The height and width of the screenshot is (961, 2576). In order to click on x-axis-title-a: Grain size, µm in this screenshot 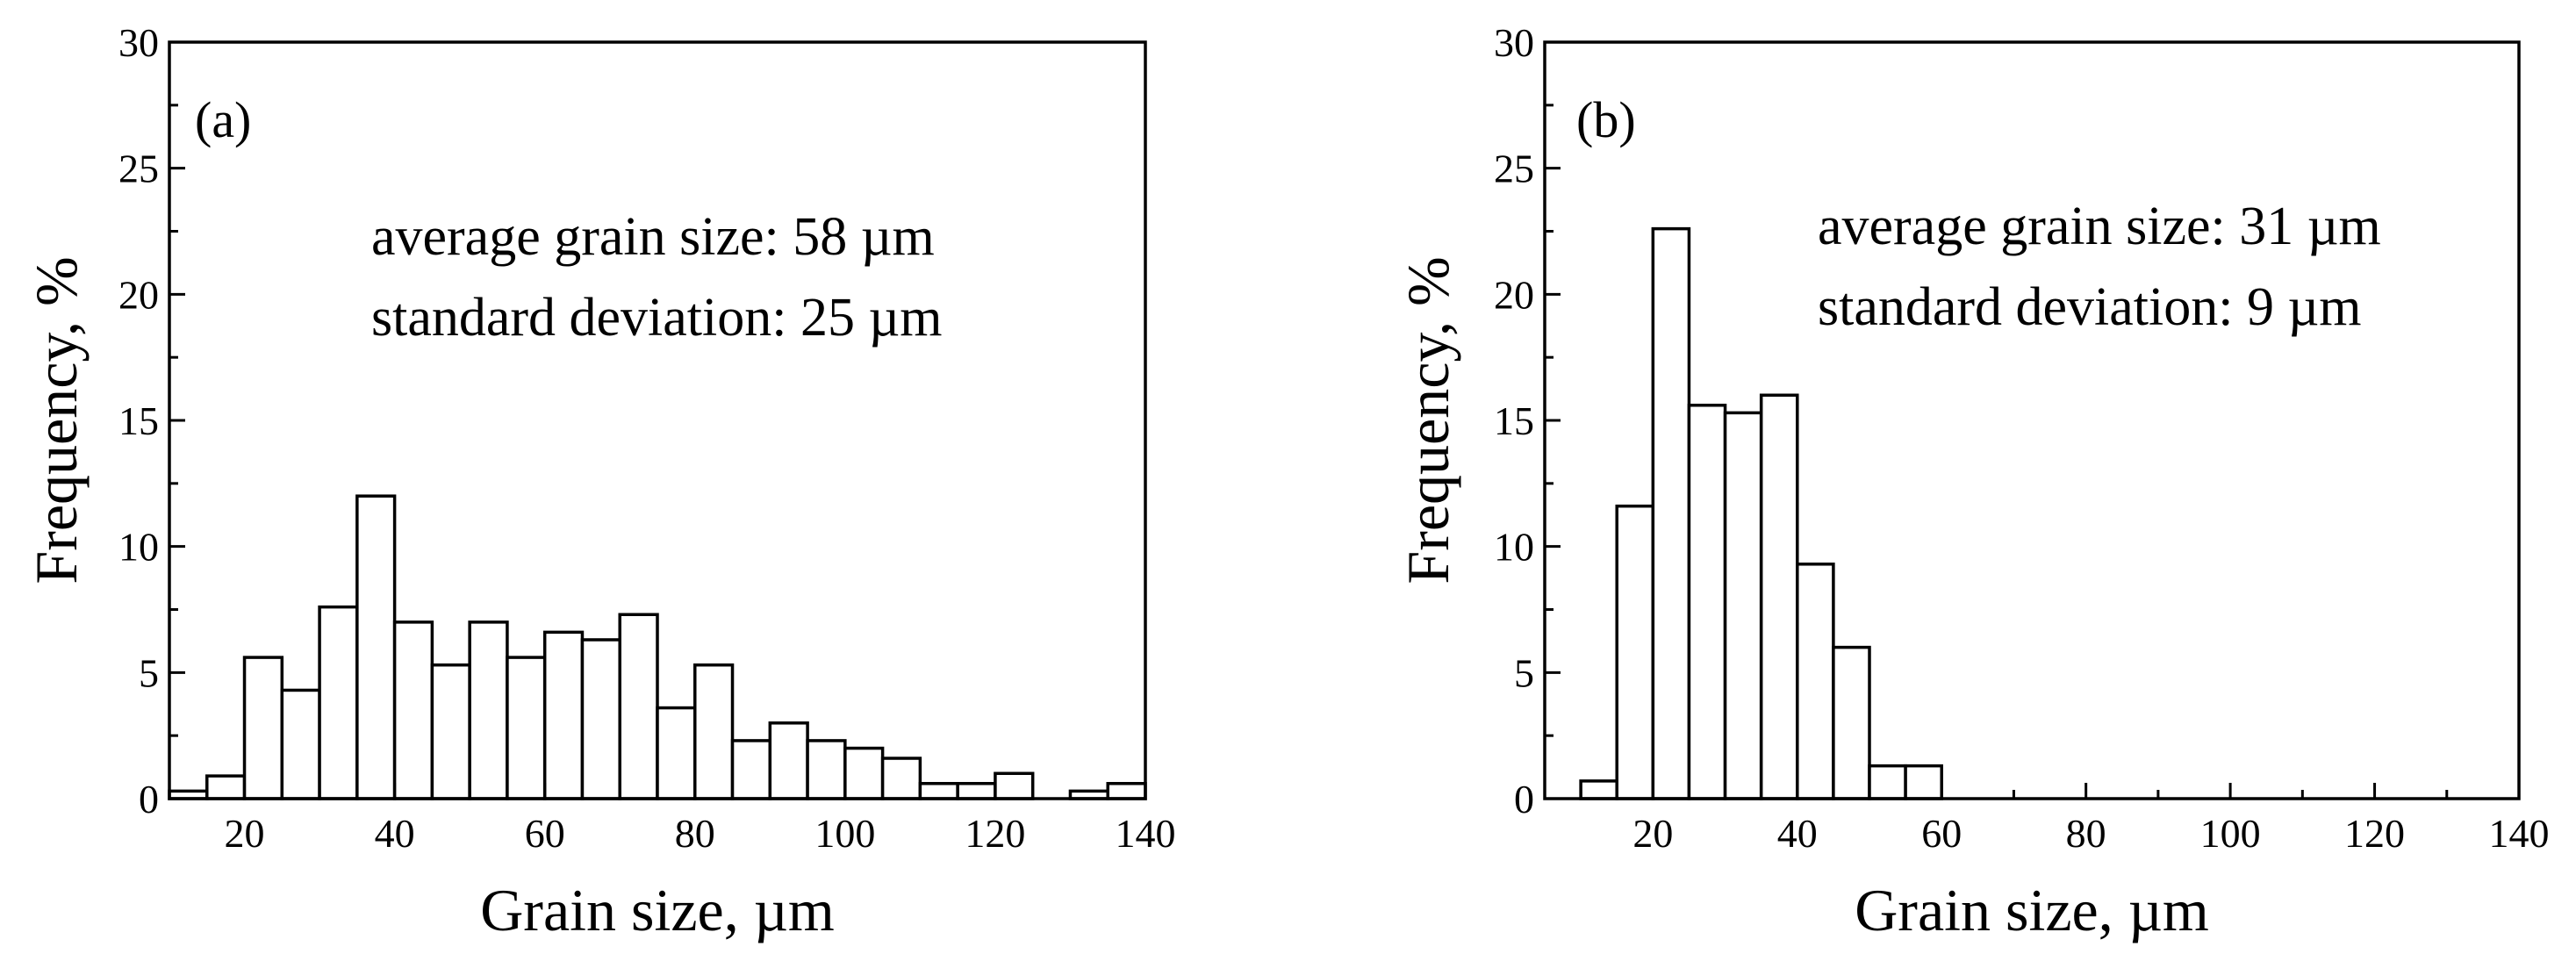, I will do `click(657, 910)`.